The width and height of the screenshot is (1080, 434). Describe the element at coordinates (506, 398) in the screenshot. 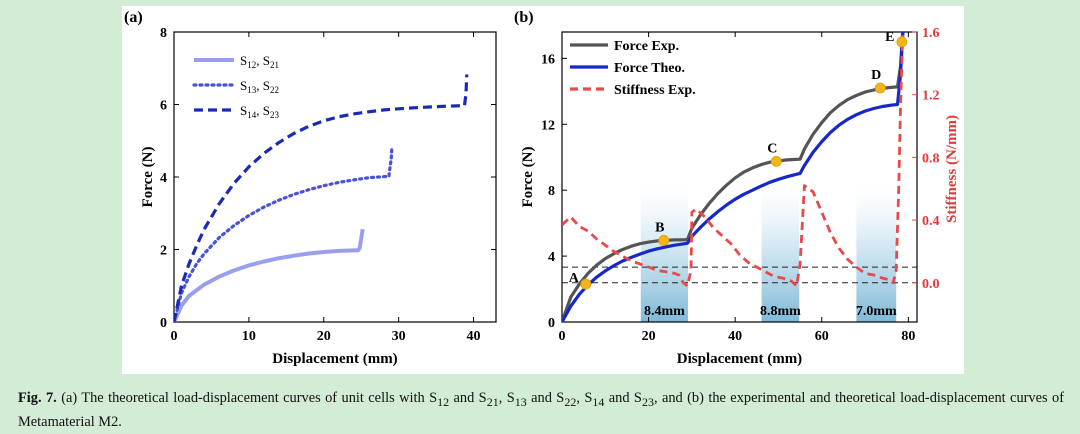

I see `caption-text-3: , S` at that location.